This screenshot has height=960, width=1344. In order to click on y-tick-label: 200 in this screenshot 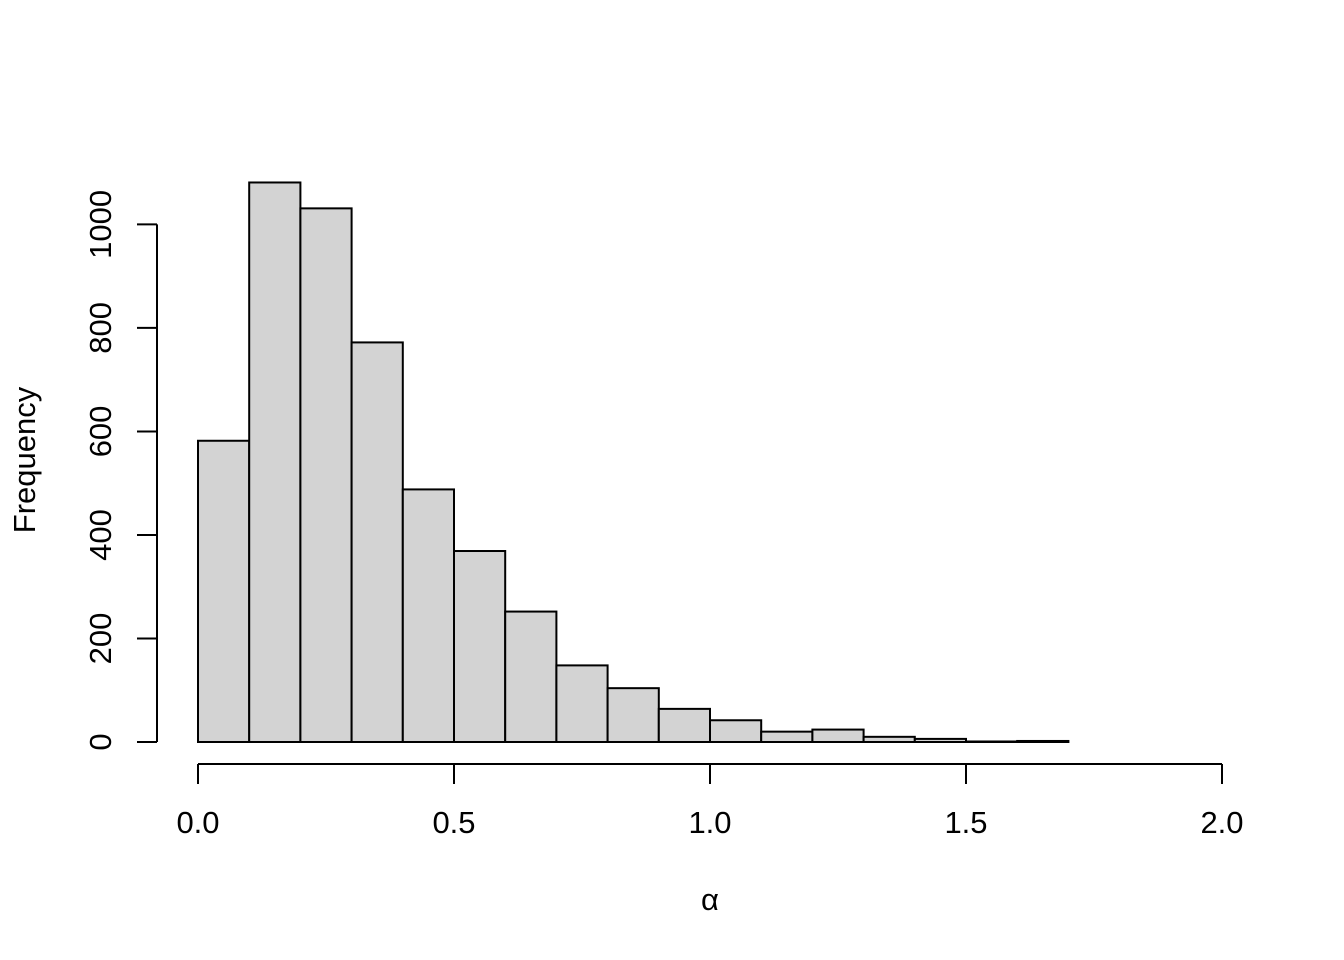, I will do `click(100, 639)`.